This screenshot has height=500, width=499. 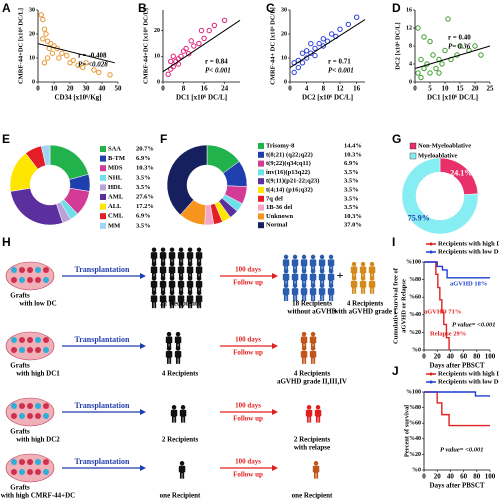 I want to click on x-tick-label: 80, so click(x=477, y=357).